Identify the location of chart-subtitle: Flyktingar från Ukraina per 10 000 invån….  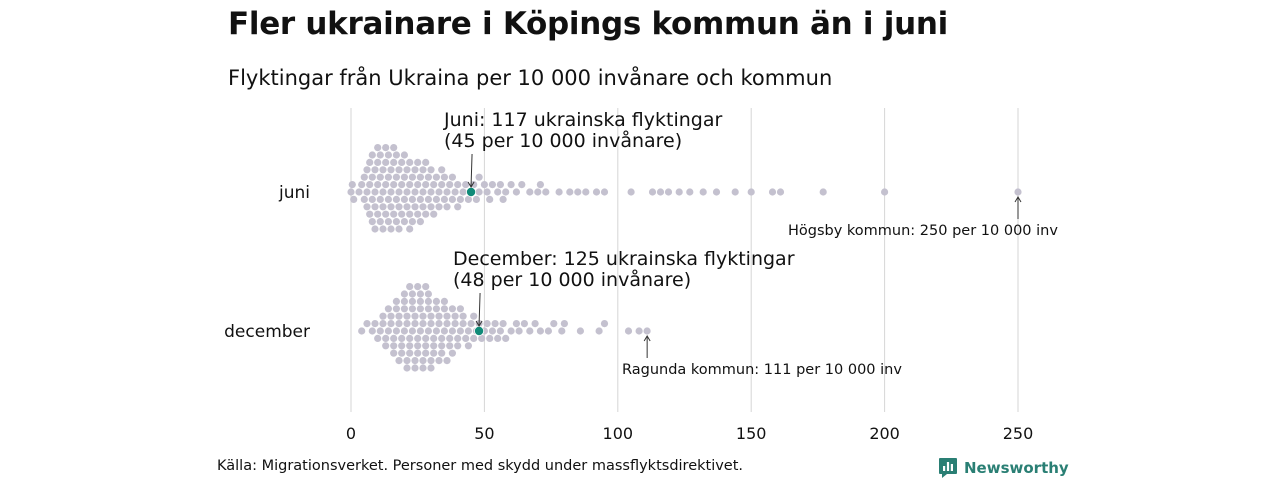
(530, 78).